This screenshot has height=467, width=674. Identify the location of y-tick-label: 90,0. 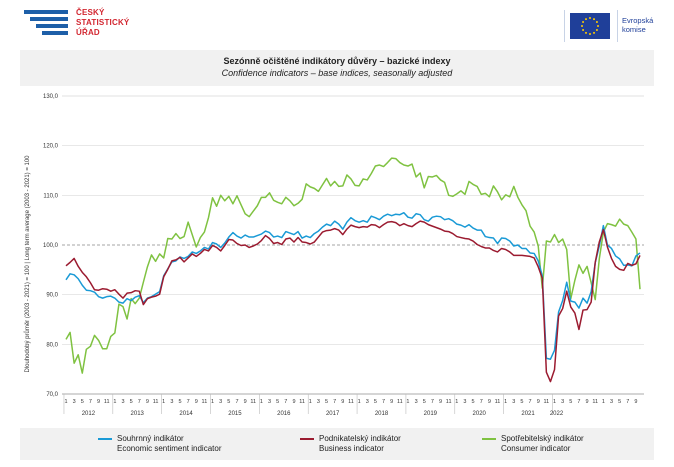
(52, 296).